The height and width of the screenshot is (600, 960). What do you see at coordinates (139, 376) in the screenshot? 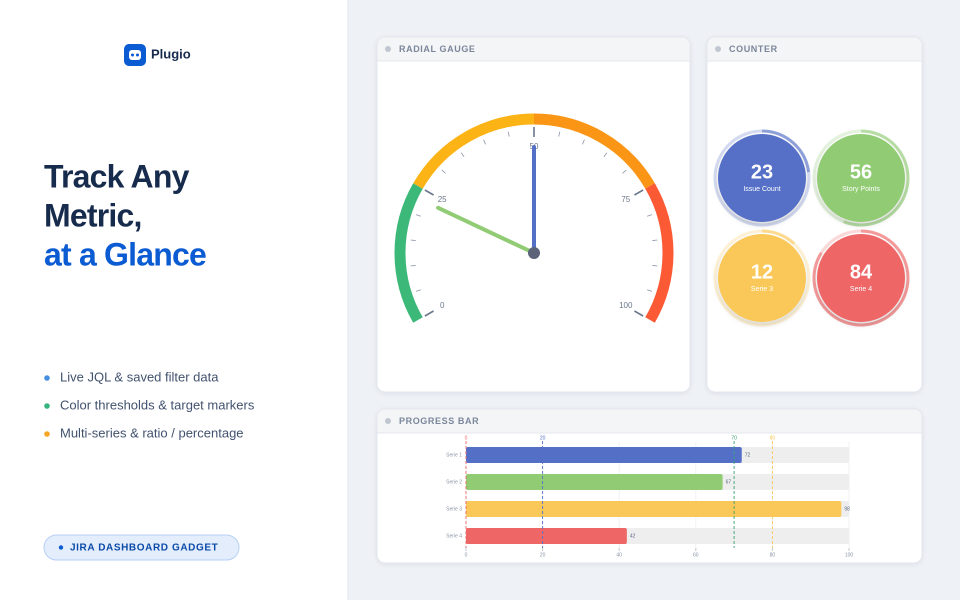
I see `feature-text: Live JQL & saved filter data` at bounding box center [139, 376].